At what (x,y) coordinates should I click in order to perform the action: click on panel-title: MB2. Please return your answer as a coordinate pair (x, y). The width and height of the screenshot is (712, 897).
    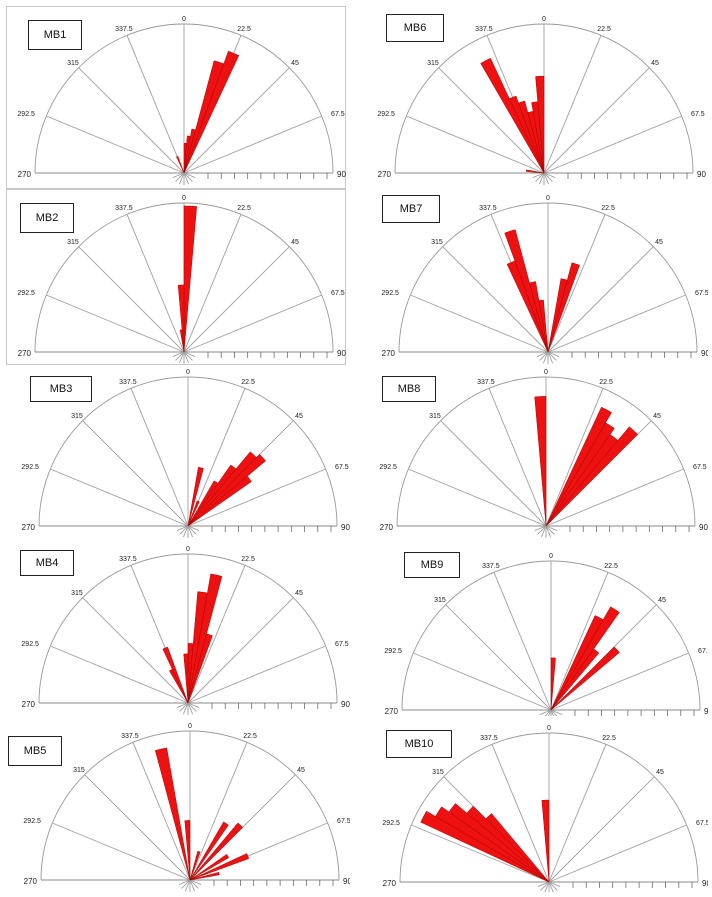
    Looking at the image, I should click on (47, 218).